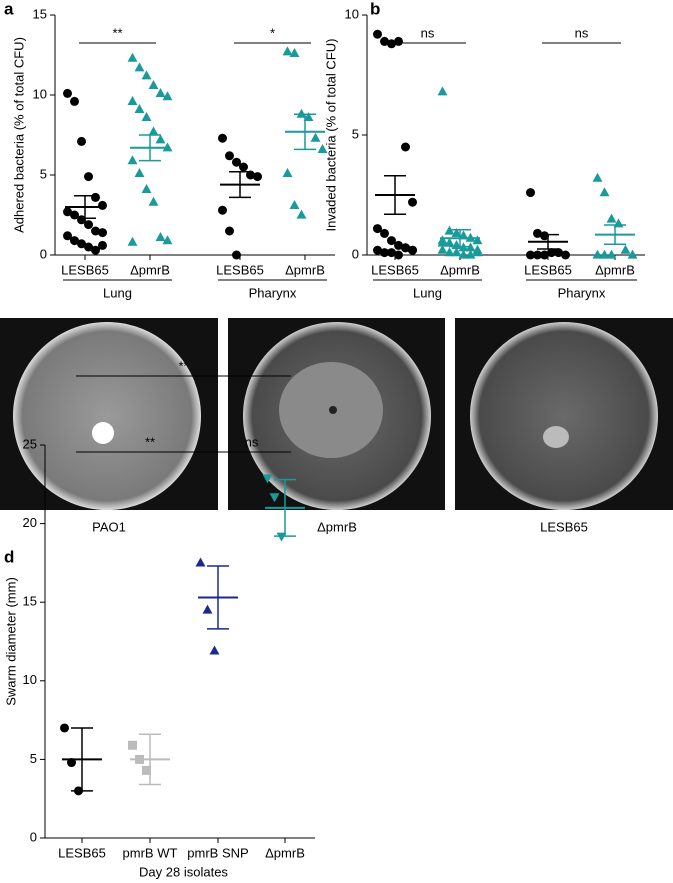 This screenshot has width=673, height=883. Describe the element at coordinates (375, 9) in the screenshot. I see `panel-label: b` at that location.